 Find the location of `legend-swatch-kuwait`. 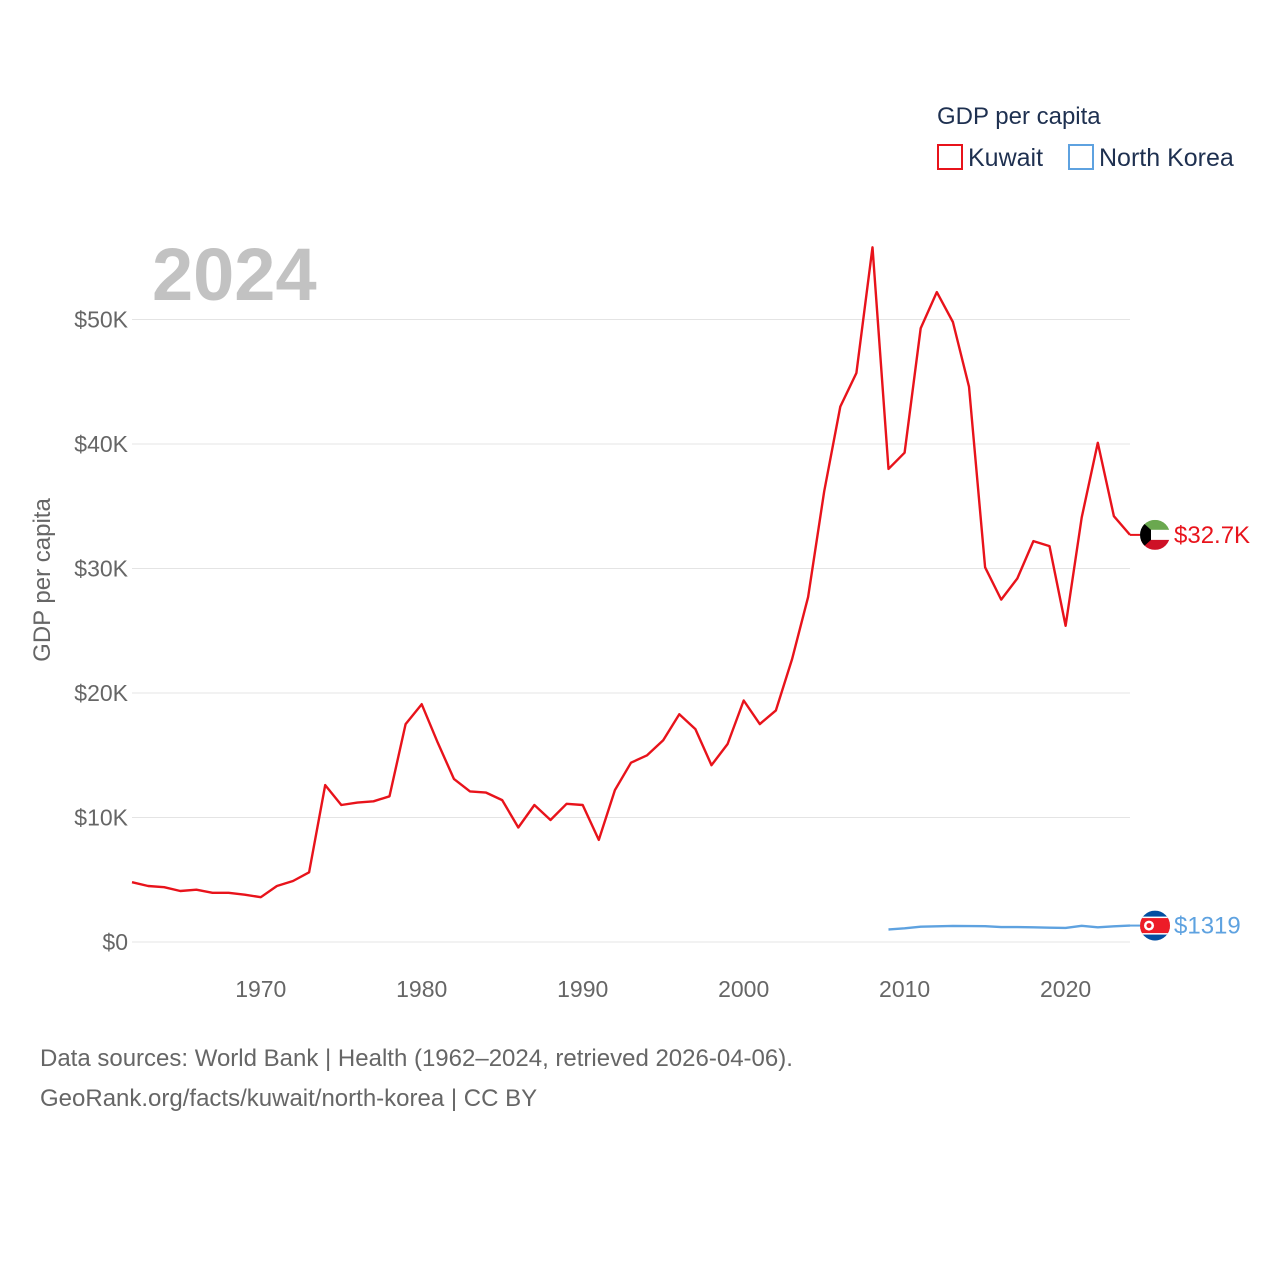

legend-swatch-kuwait is located at coordinates (950, 157).